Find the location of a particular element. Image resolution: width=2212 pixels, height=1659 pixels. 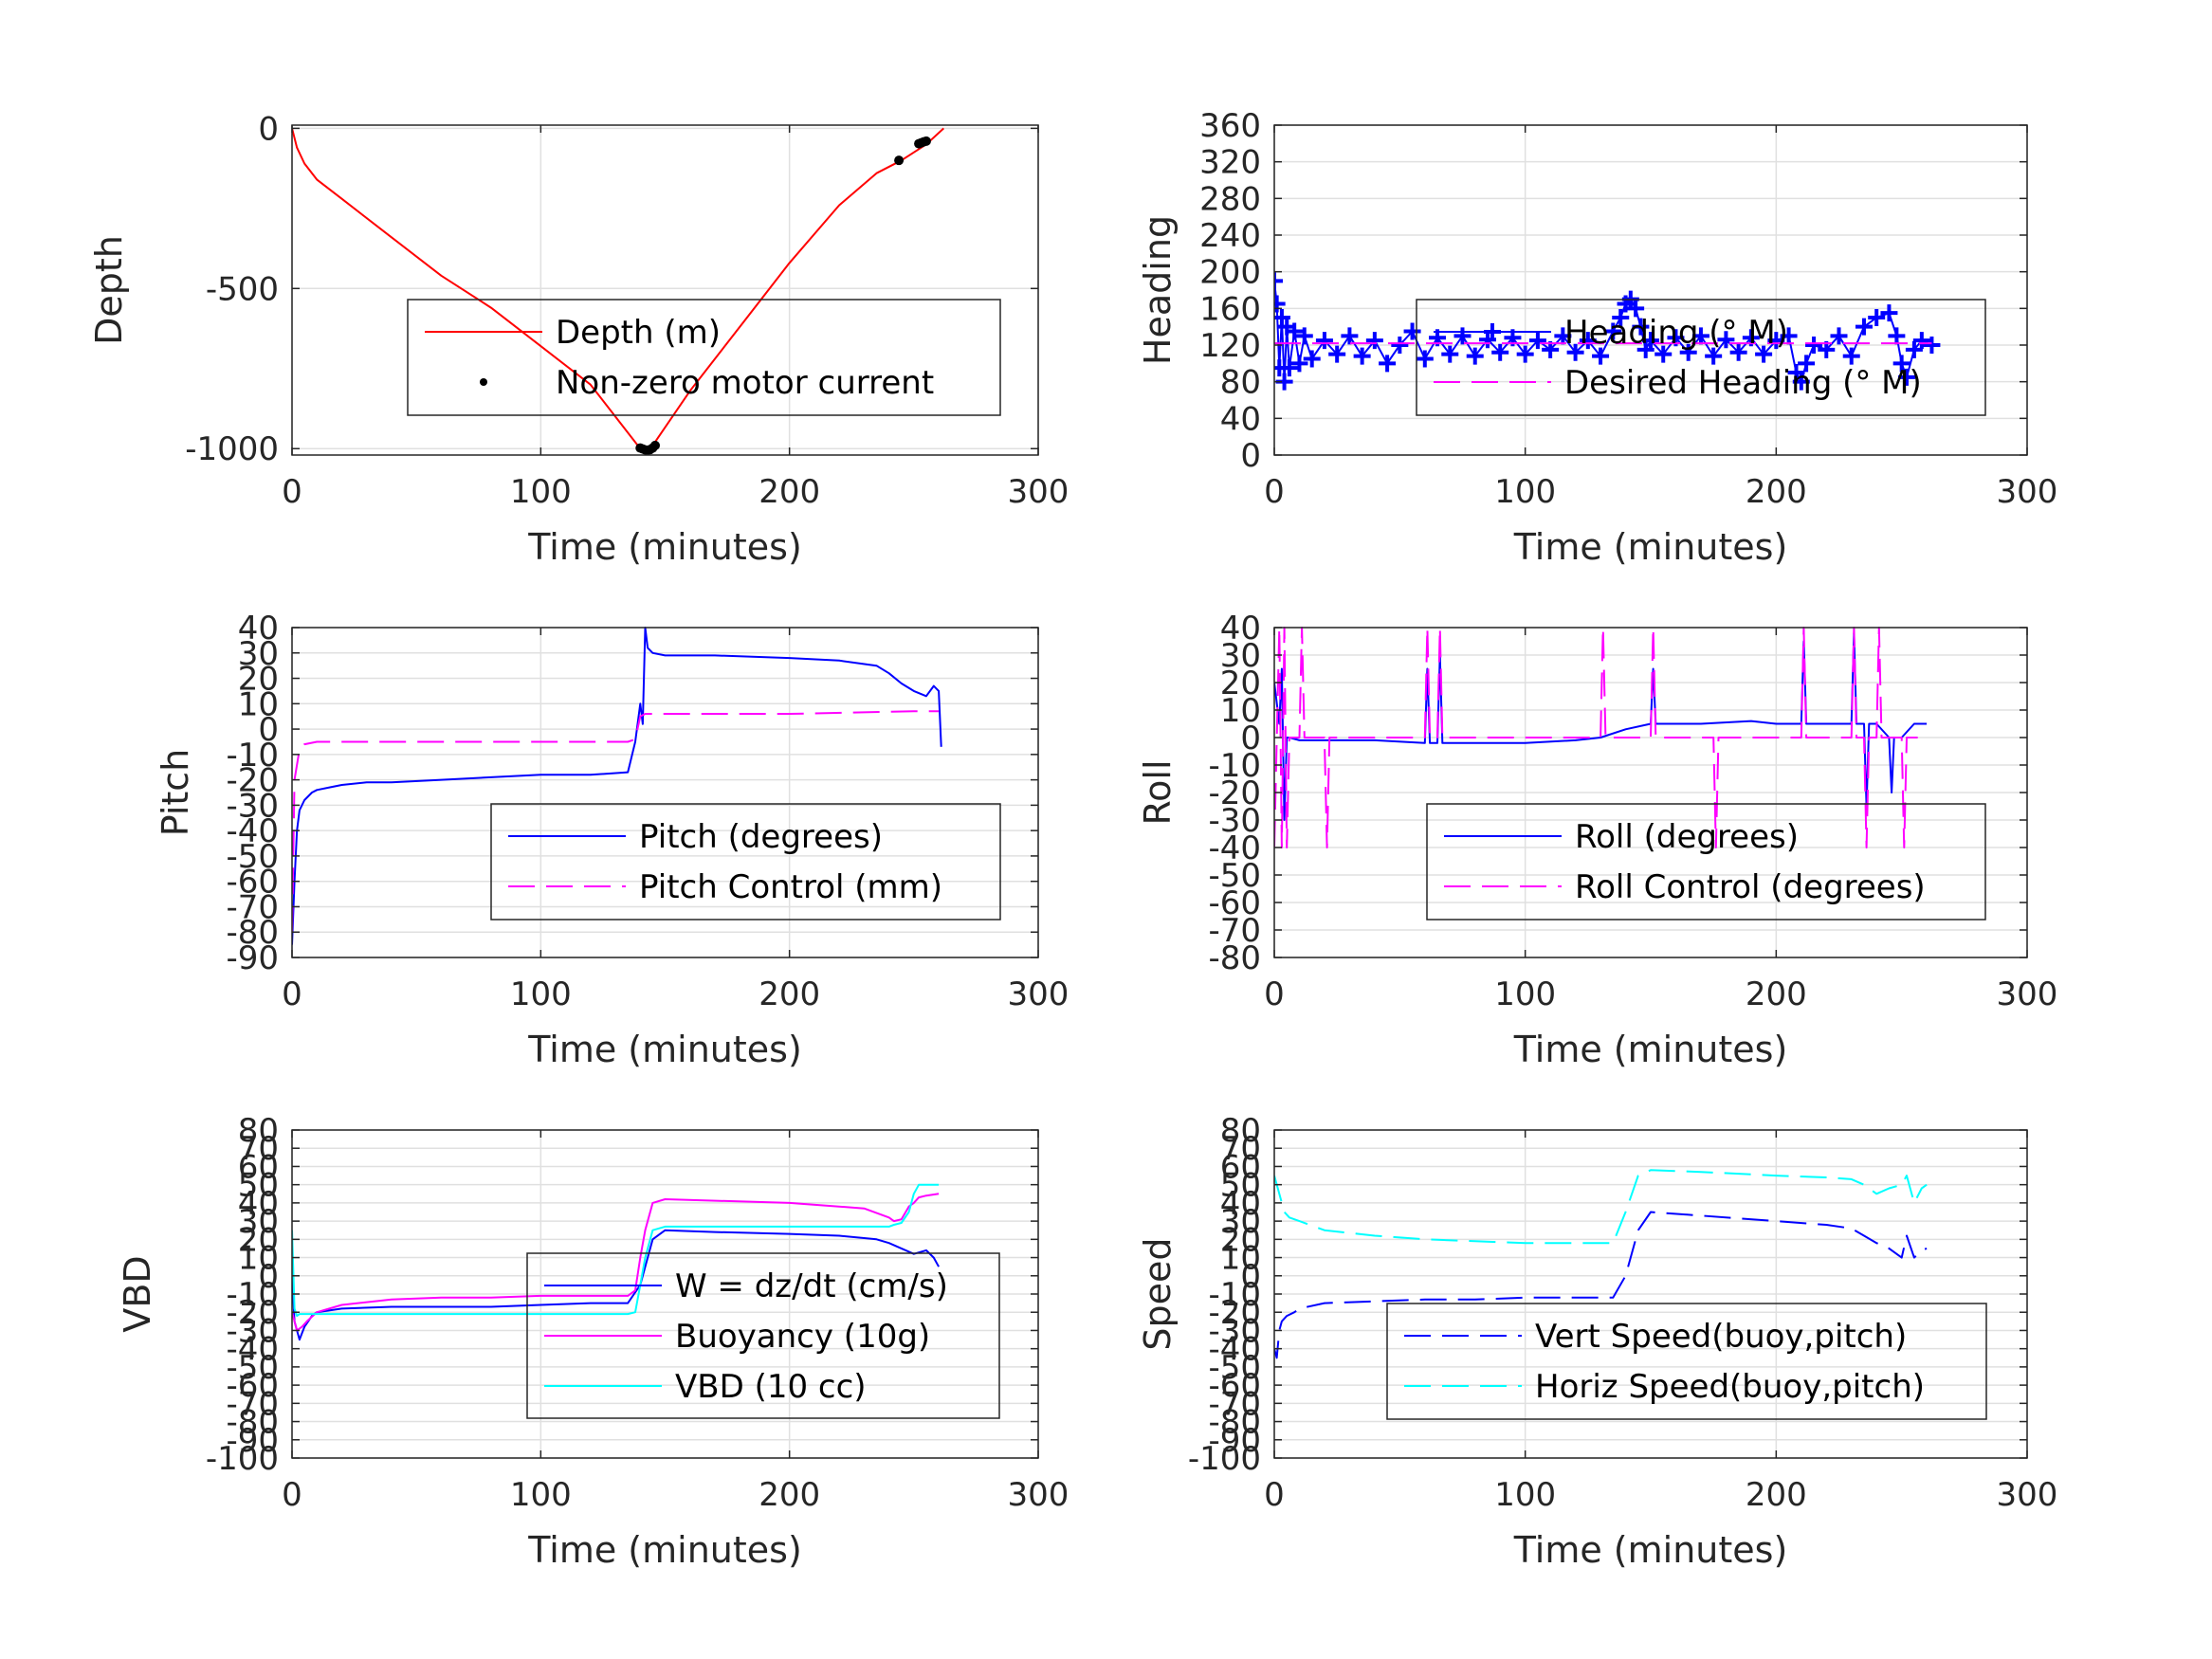

motor-current-point is located at coordinates (926, 141).